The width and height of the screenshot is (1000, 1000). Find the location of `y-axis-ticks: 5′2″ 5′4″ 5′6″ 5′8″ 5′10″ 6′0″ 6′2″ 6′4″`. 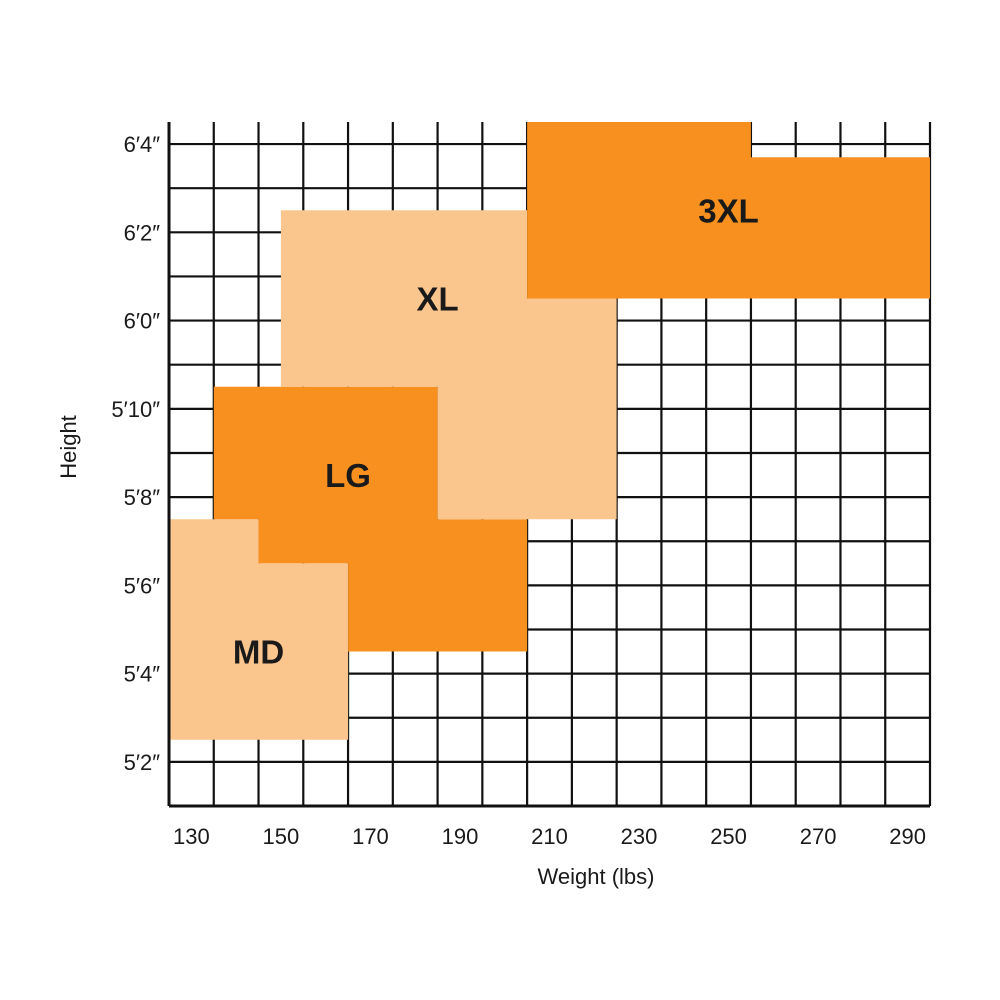

y-axis-ticks: 5′2″ 5′4″ 5′6″ 5′8″ 5′10″ 6′0″ 6′2″ 6′4″ is located at coordinates (135, 453).